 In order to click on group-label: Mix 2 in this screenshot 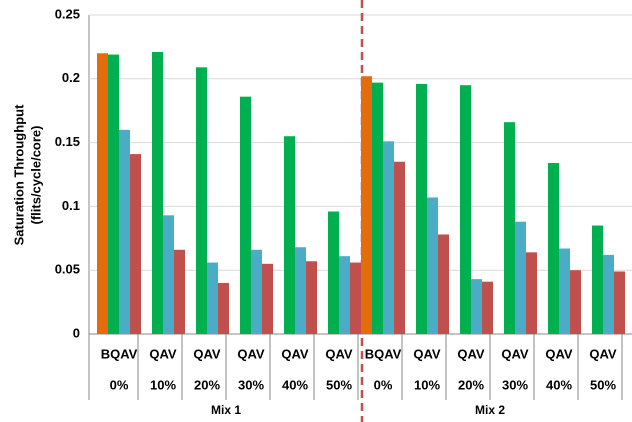, I will do `click(490, 410)`.